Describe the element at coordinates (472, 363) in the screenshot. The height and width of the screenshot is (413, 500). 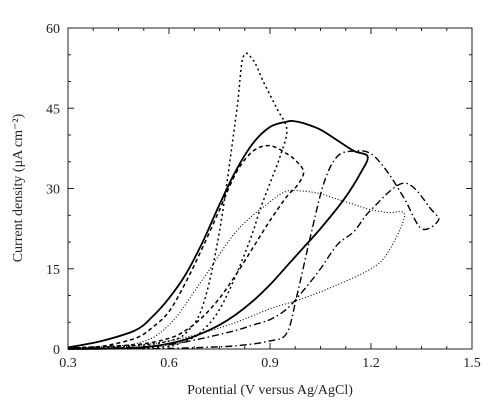
I see `x-tick-label: 1.5` at that location.